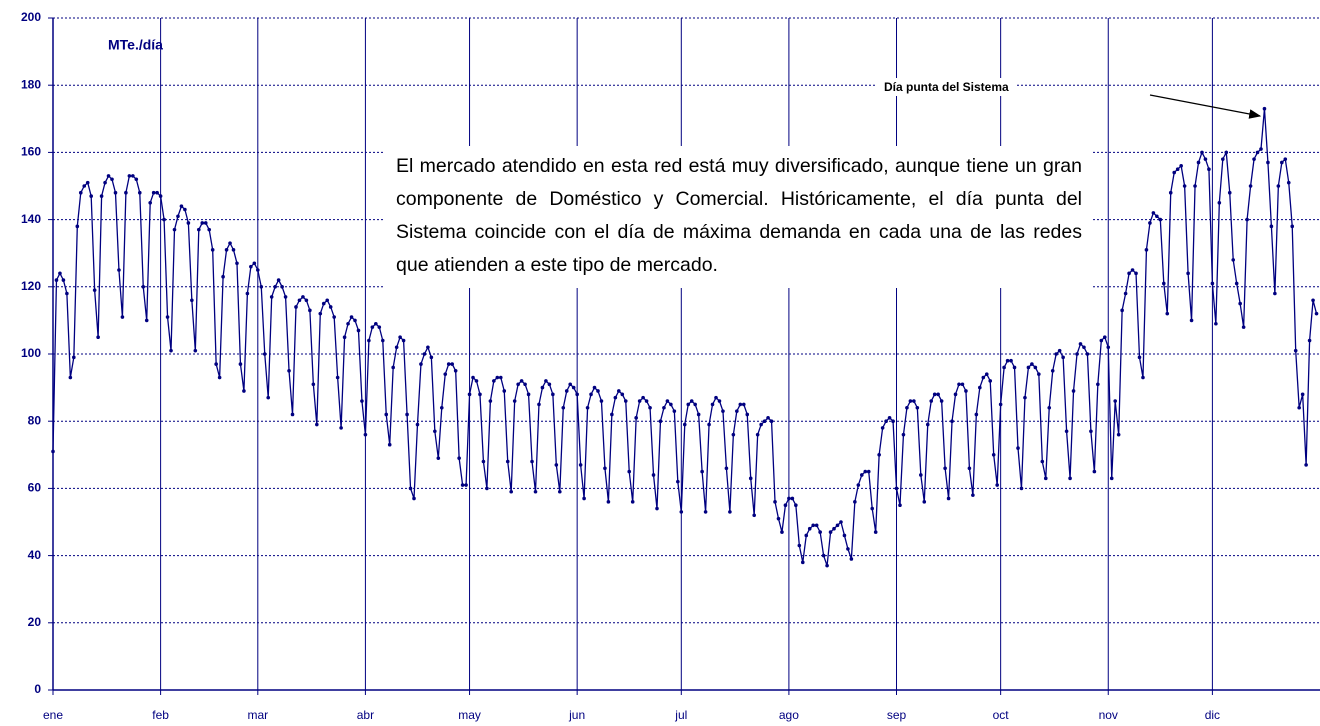  I want to click on y-tick-label: 120, so click(31, 286).